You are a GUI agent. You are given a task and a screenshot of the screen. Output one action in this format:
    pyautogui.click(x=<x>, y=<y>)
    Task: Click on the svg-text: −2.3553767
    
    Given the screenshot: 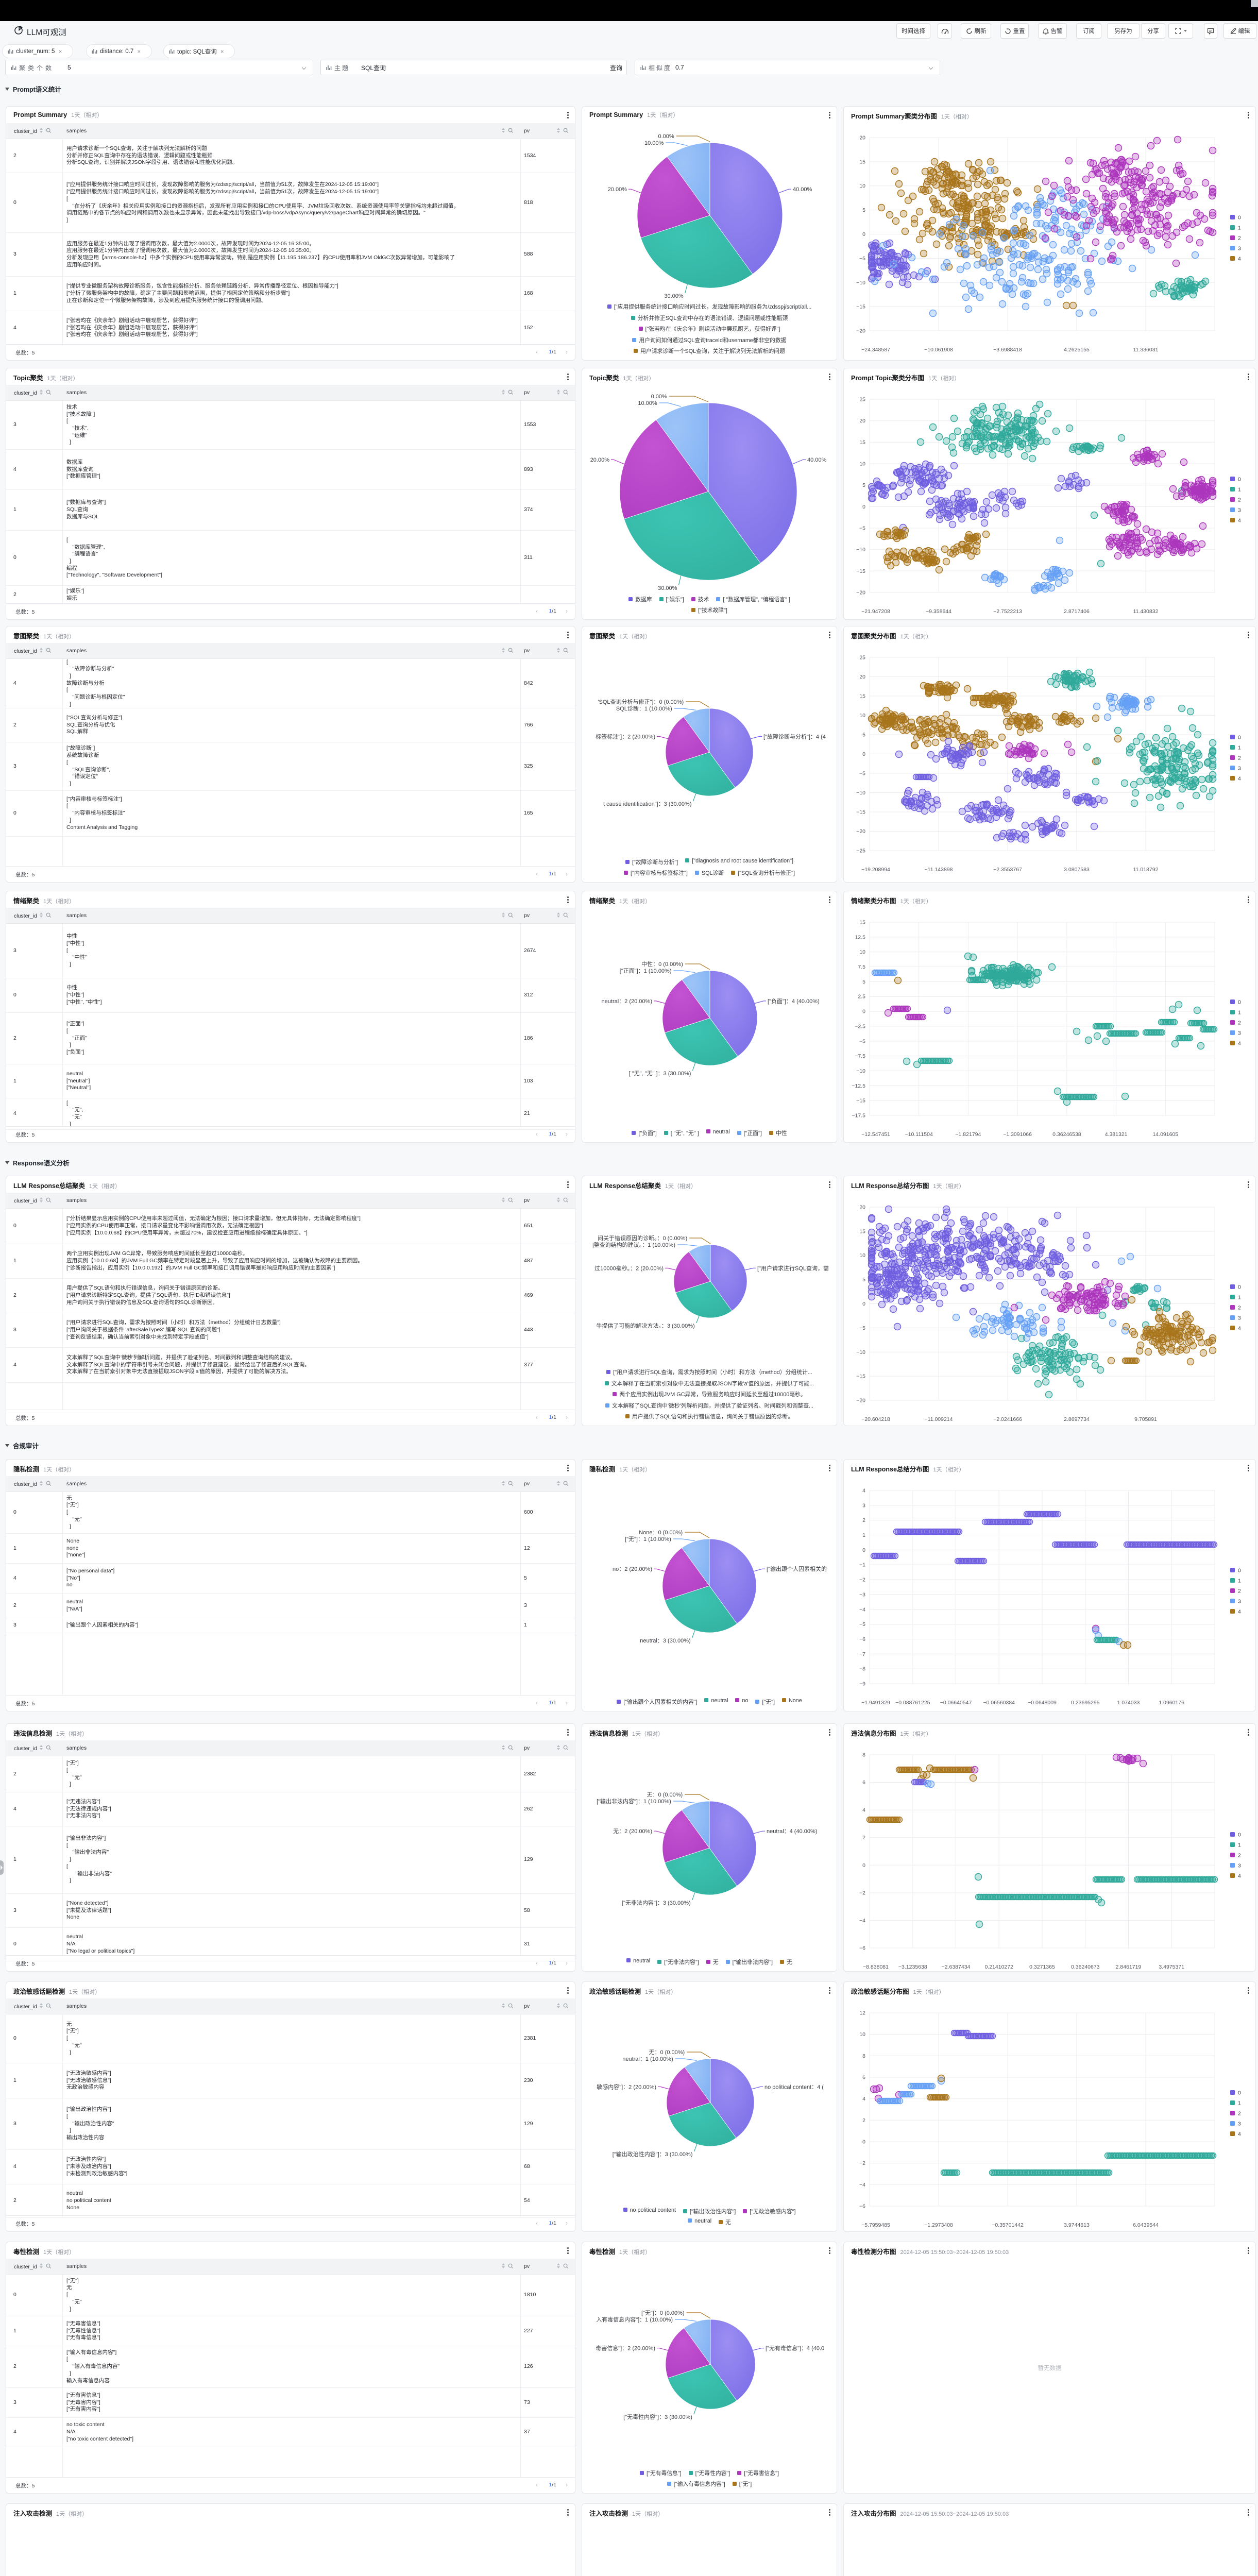 What is the action you would take?
    pyautogui.click(x=1007, y=870)
    